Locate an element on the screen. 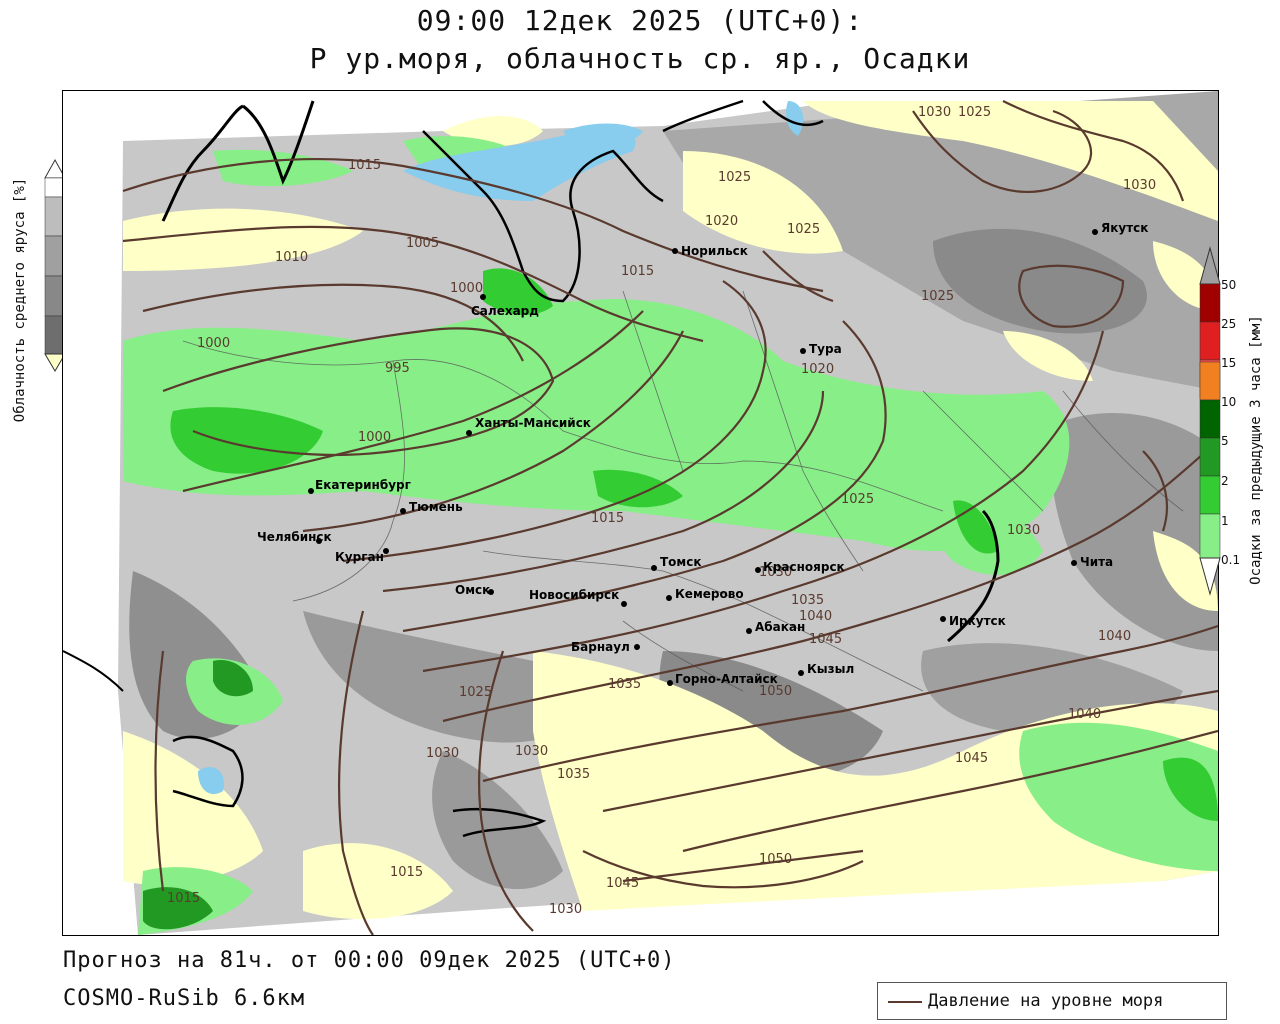  precip-tick: 5 is located at coordinates (1225, 441).